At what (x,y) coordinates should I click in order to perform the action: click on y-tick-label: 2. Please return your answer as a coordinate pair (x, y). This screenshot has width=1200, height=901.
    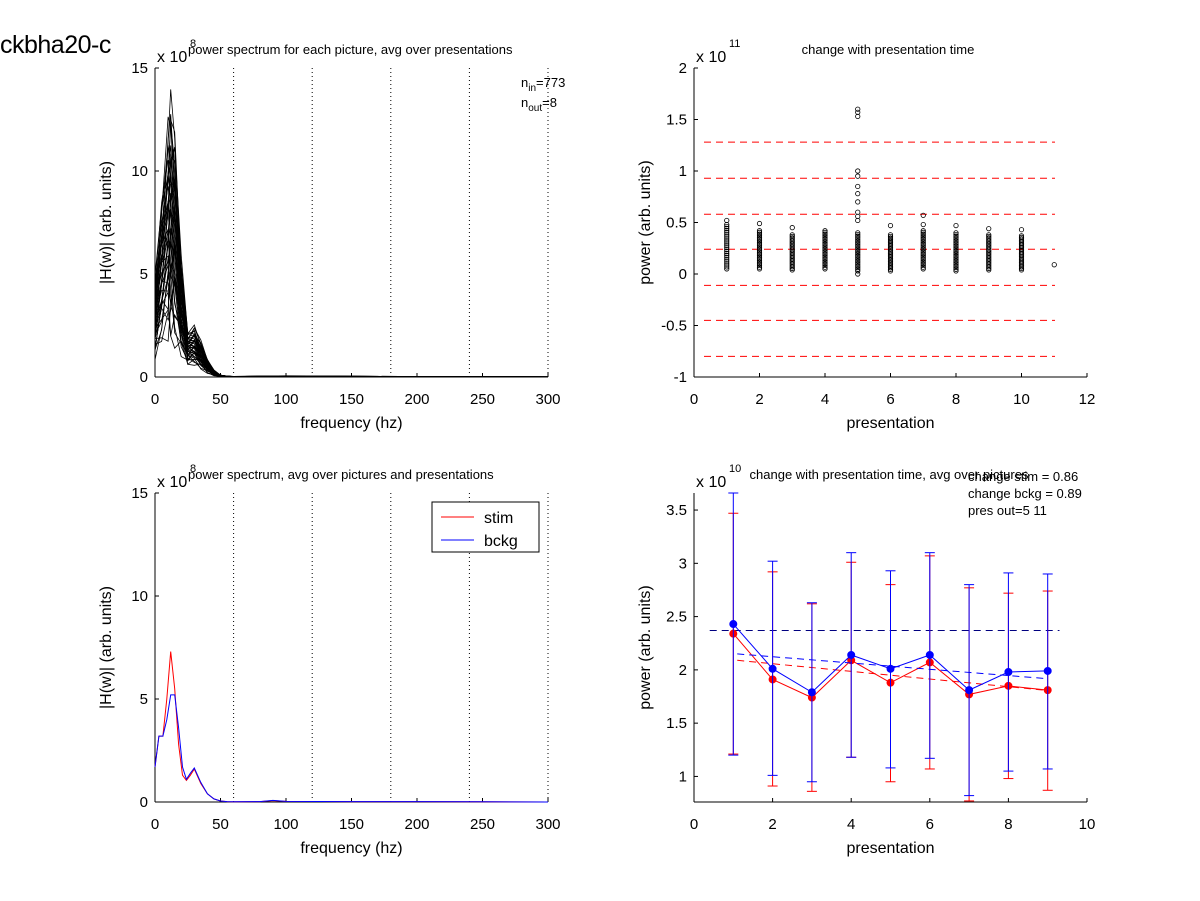
    Looking at the image, I should click on (683, 68).